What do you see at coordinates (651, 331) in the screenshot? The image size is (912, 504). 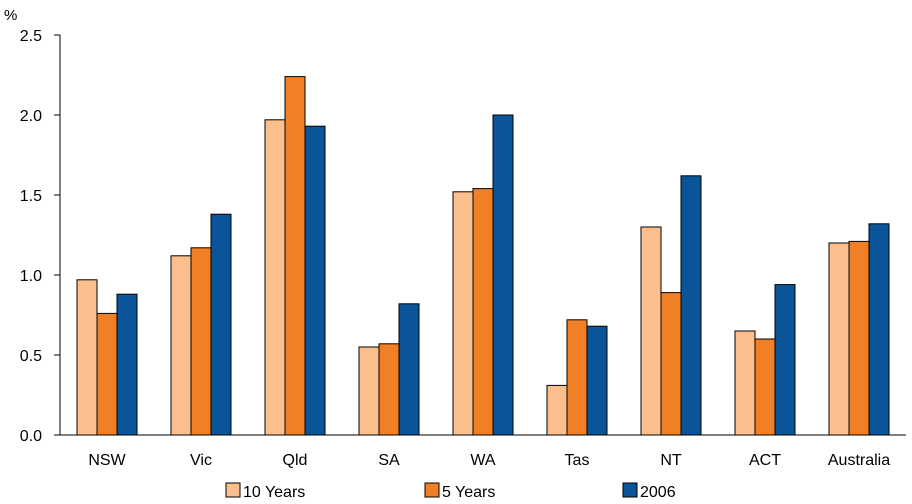 I see `bar-nt-10-years` at bounding box center [651, 331].